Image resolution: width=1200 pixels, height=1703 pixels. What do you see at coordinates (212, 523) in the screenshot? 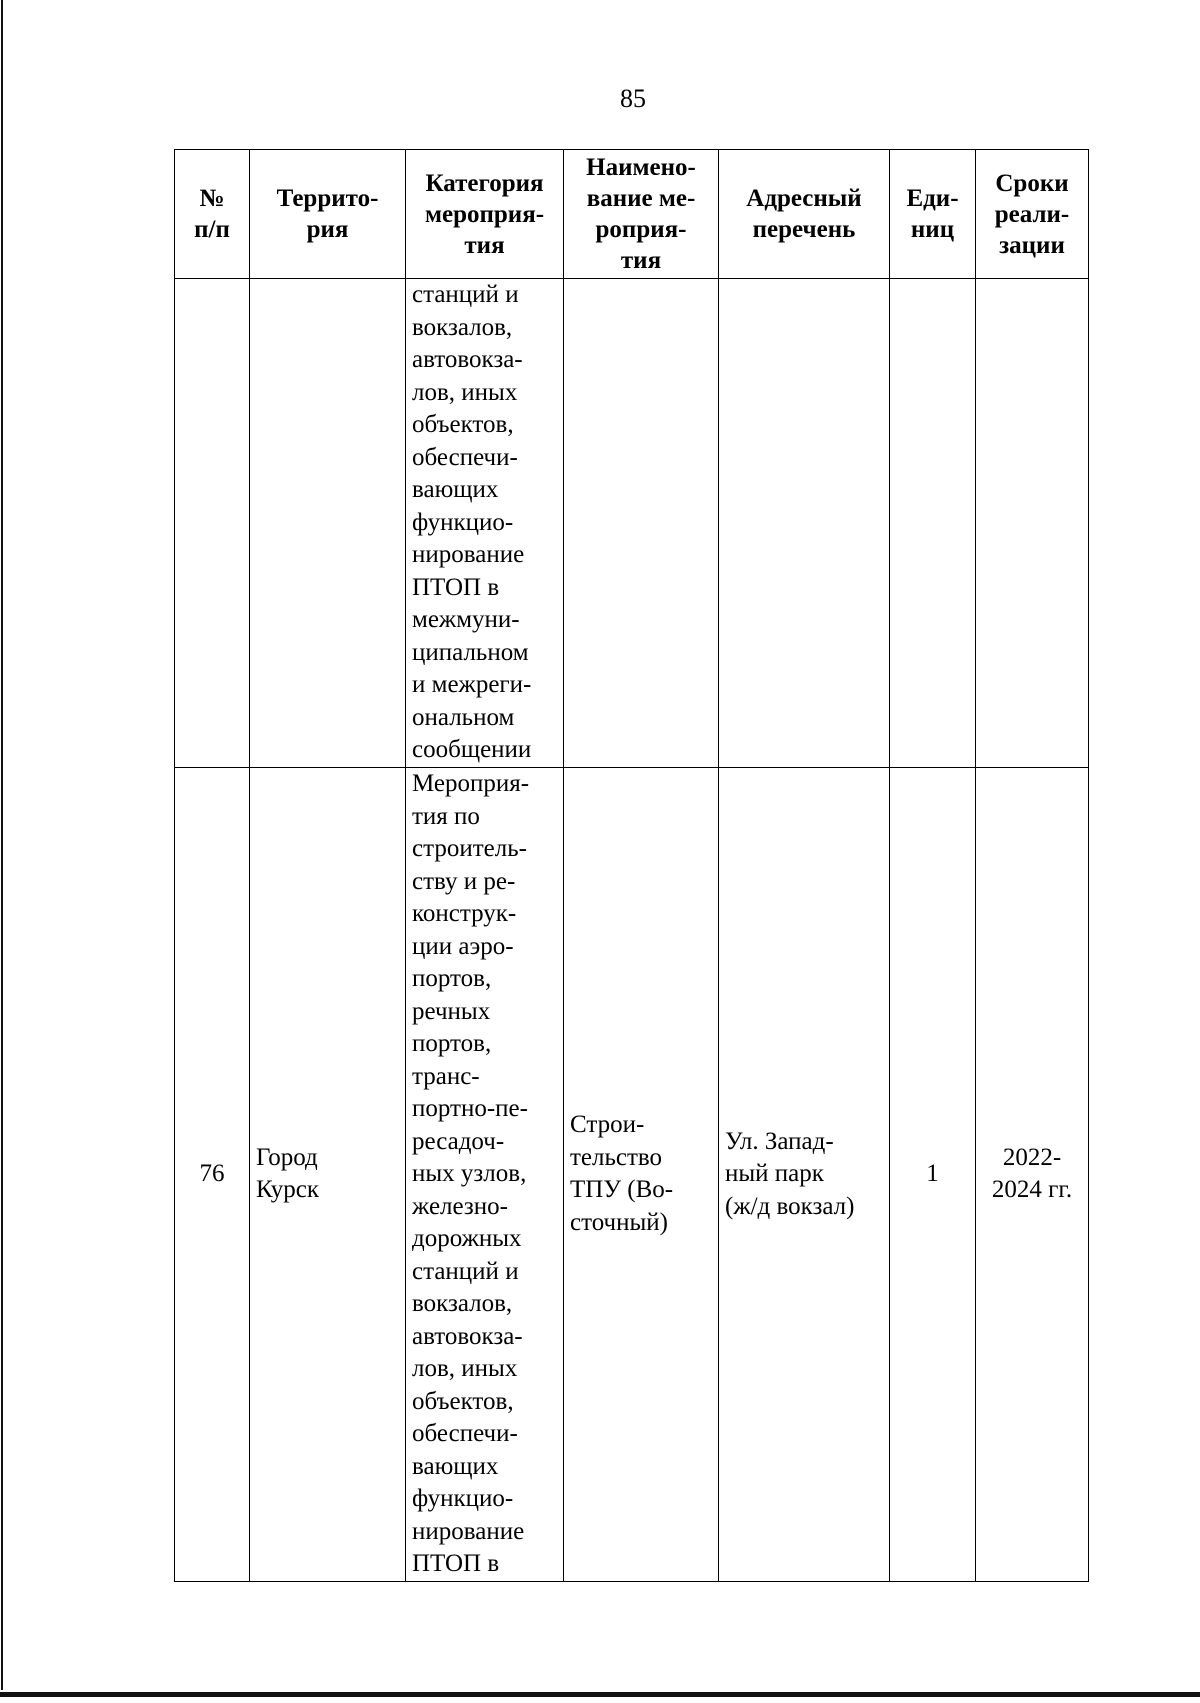
I see `cell-number` at bounding box center [212, 523].